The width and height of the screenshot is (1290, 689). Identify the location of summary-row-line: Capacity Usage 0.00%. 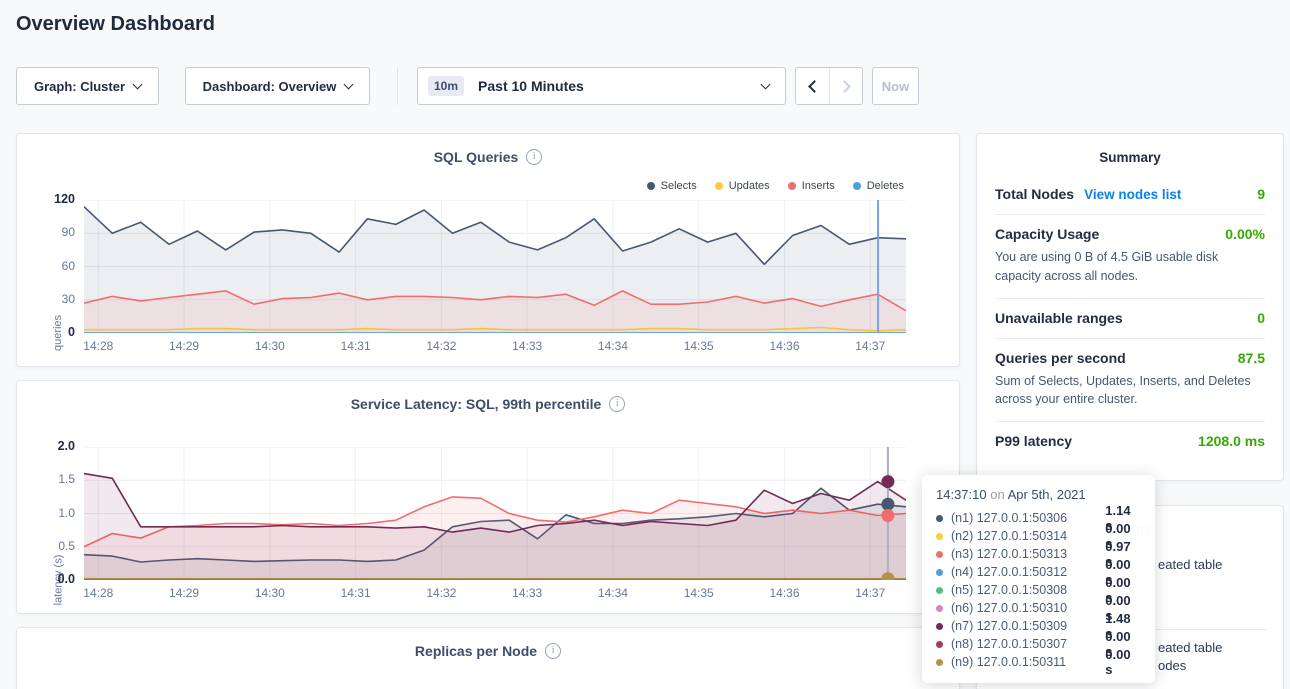
(1130, 234).